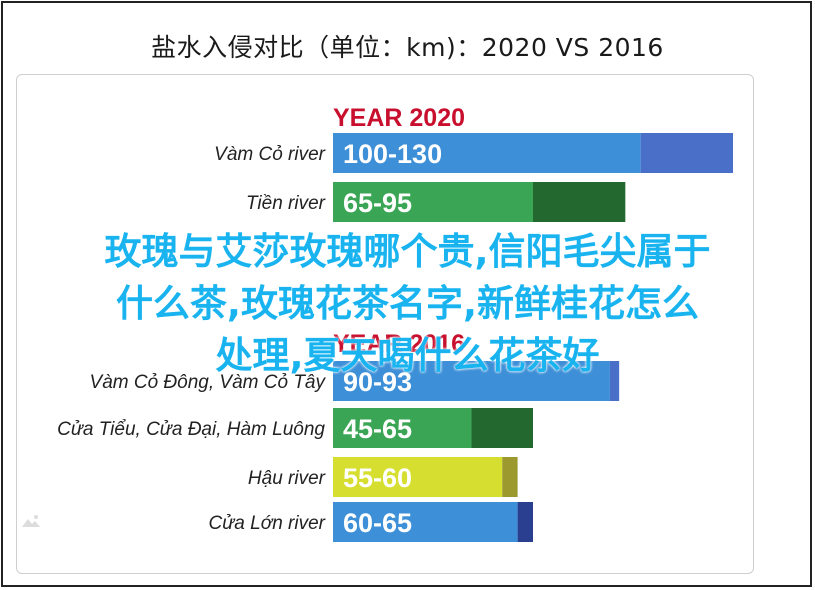 Image resolution: width=815 pixels, height=590 pixels. What do you see at coordinates (377, 203) in the screenshot?
I see `bar-value-label: 65-95` at bounding box center [377, 203].